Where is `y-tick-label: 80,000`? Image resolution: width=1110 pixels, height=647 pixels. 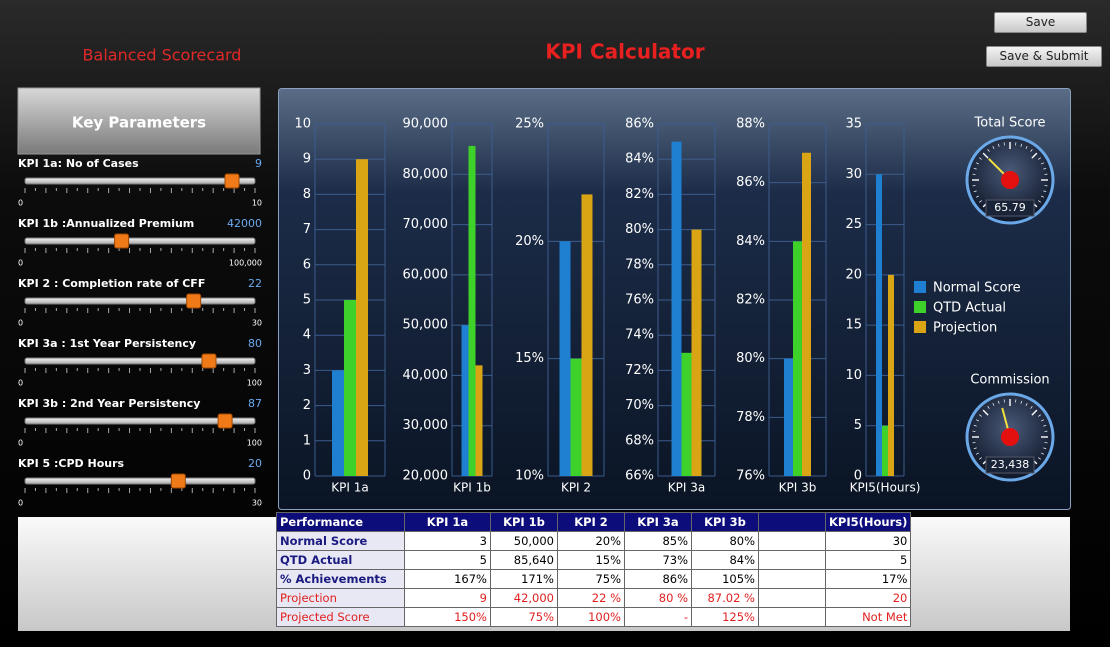 y-tick-label: 80,000 is located at coordinates (426, 174).